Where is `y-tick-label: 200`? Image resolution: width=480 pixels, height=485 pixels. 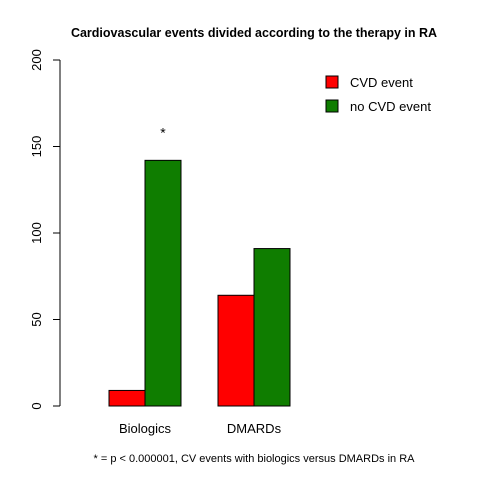
y-tick-label: 200 is located at coordinates (36, 60).